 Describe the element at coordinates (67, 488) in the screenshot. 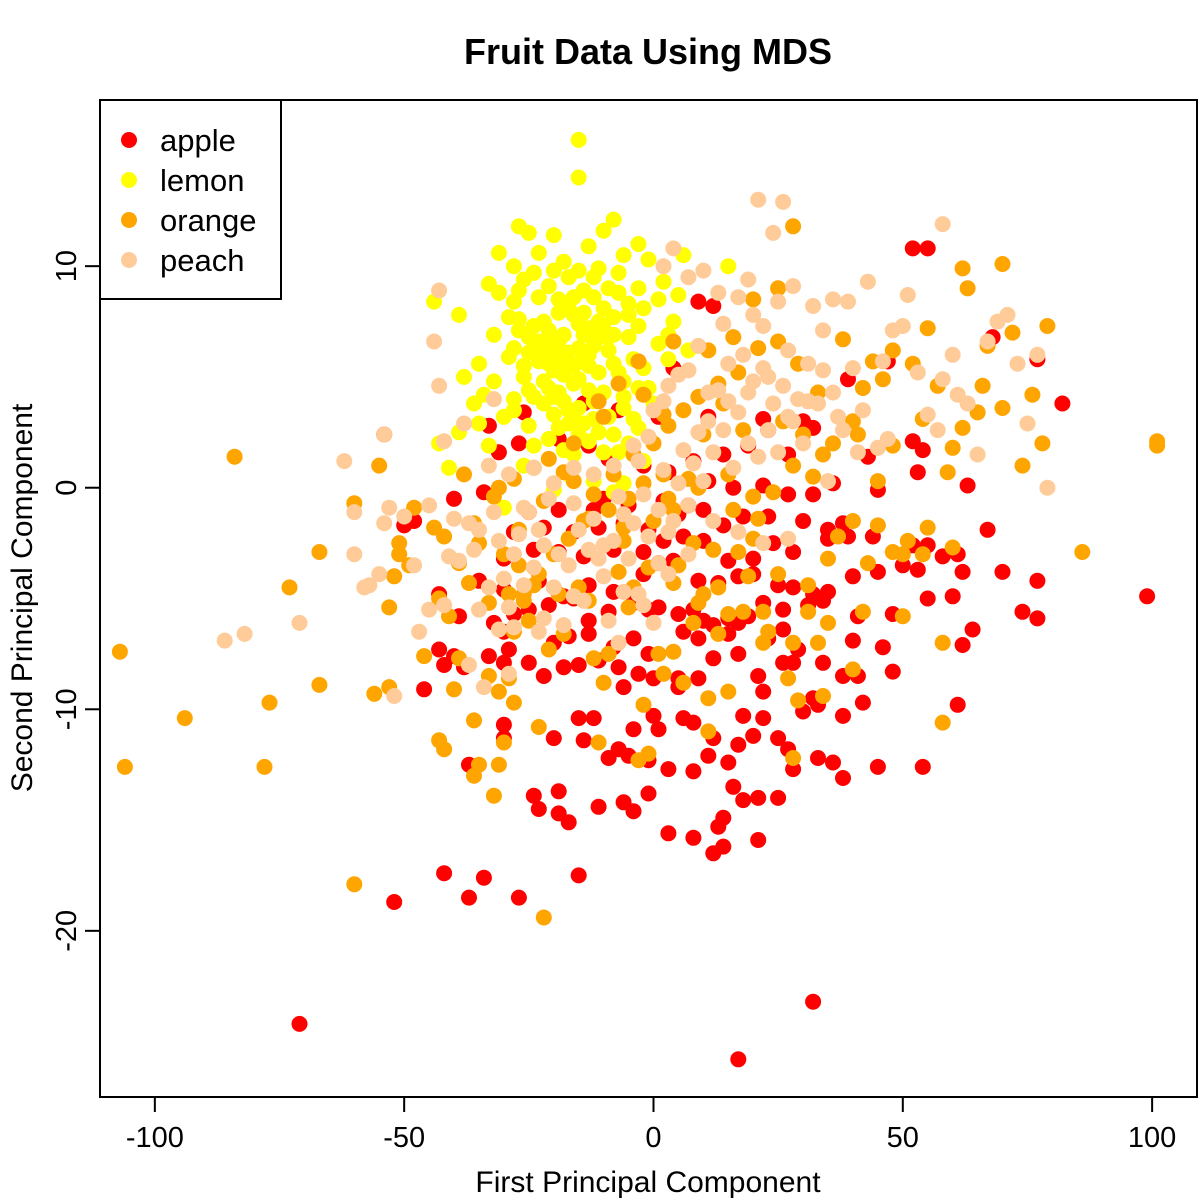

I see `y-tick-label-2: 0` at that location.